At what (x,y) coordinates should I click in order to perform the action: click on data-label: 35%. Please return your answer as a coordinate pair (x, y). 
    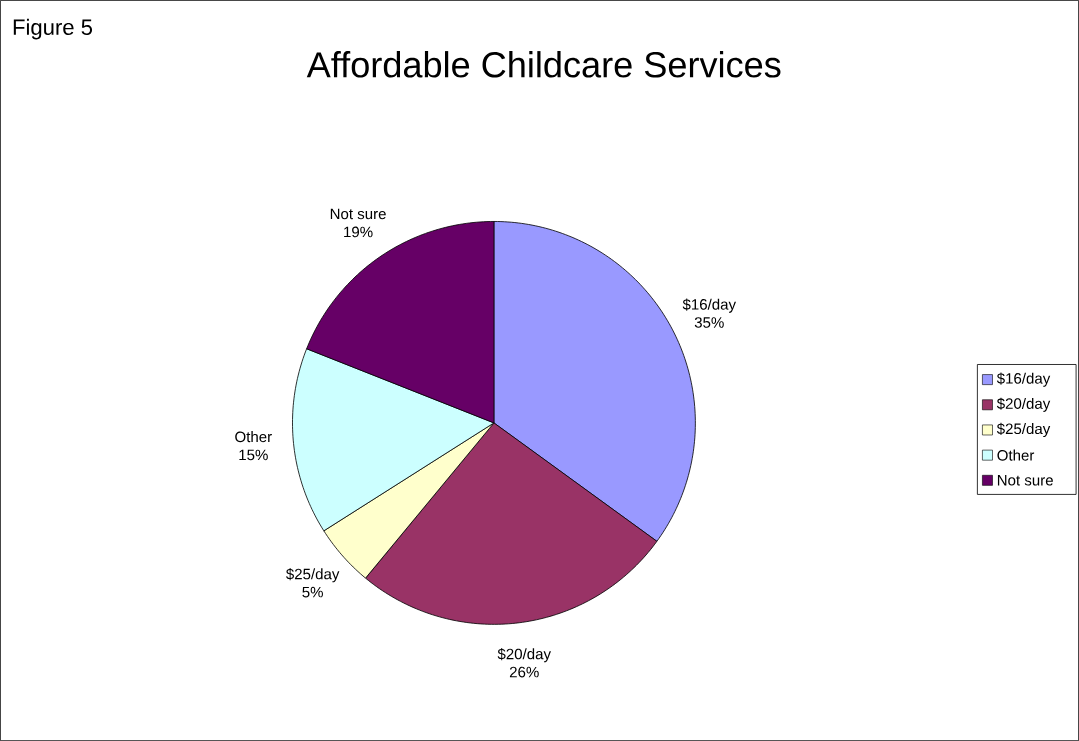
    Looking at the image, I should click on (709, 322).